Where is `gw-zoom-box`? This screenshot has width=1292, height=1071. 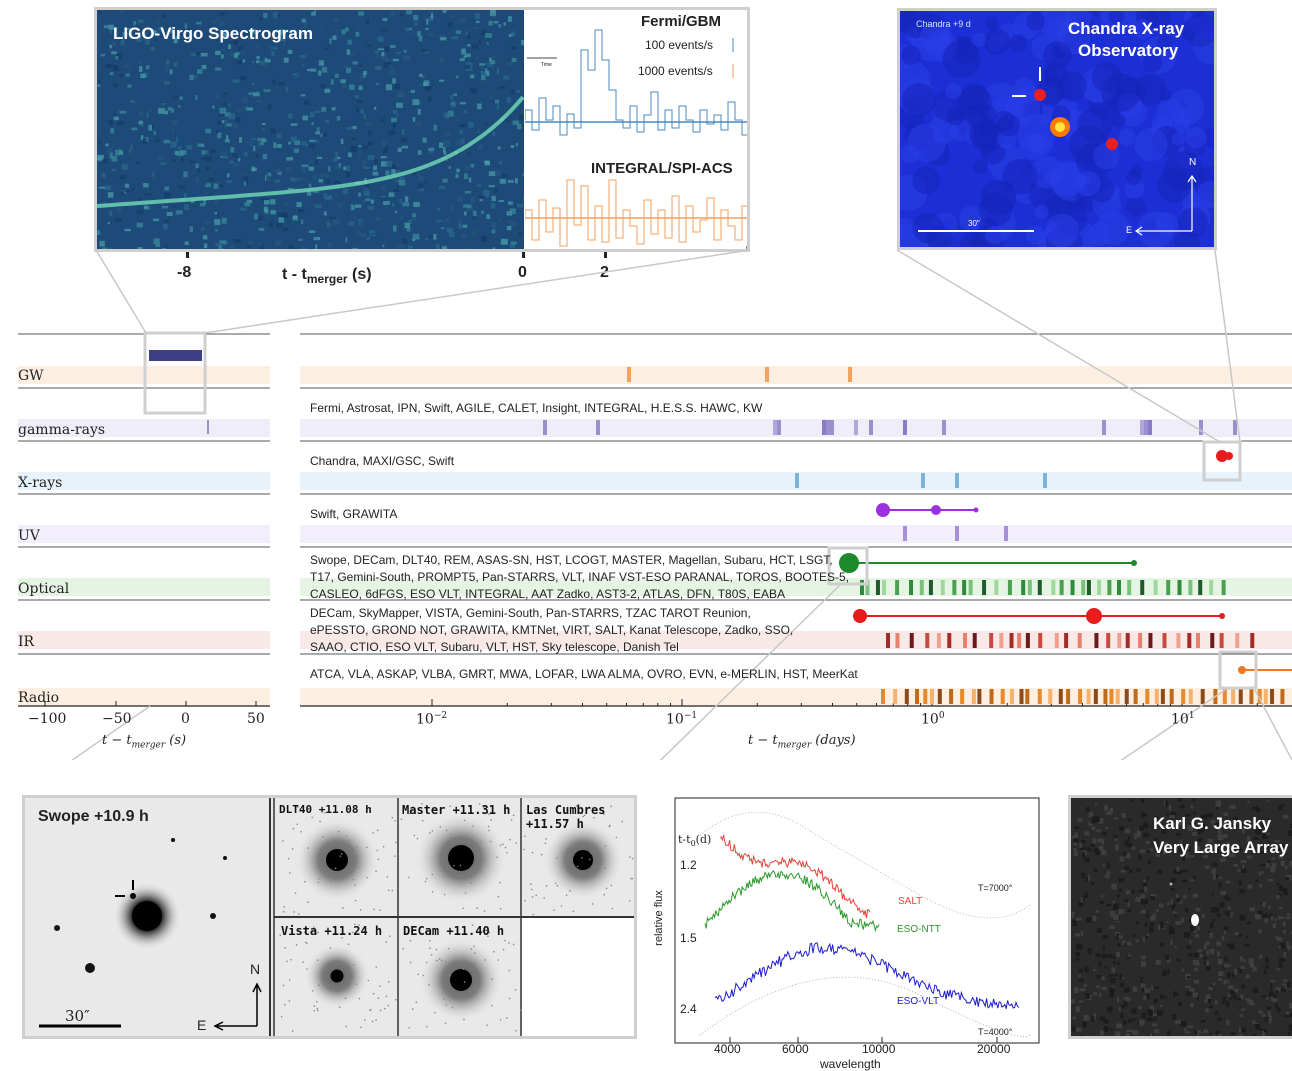
gw-zoom-box is located at coordinates (175, 373).